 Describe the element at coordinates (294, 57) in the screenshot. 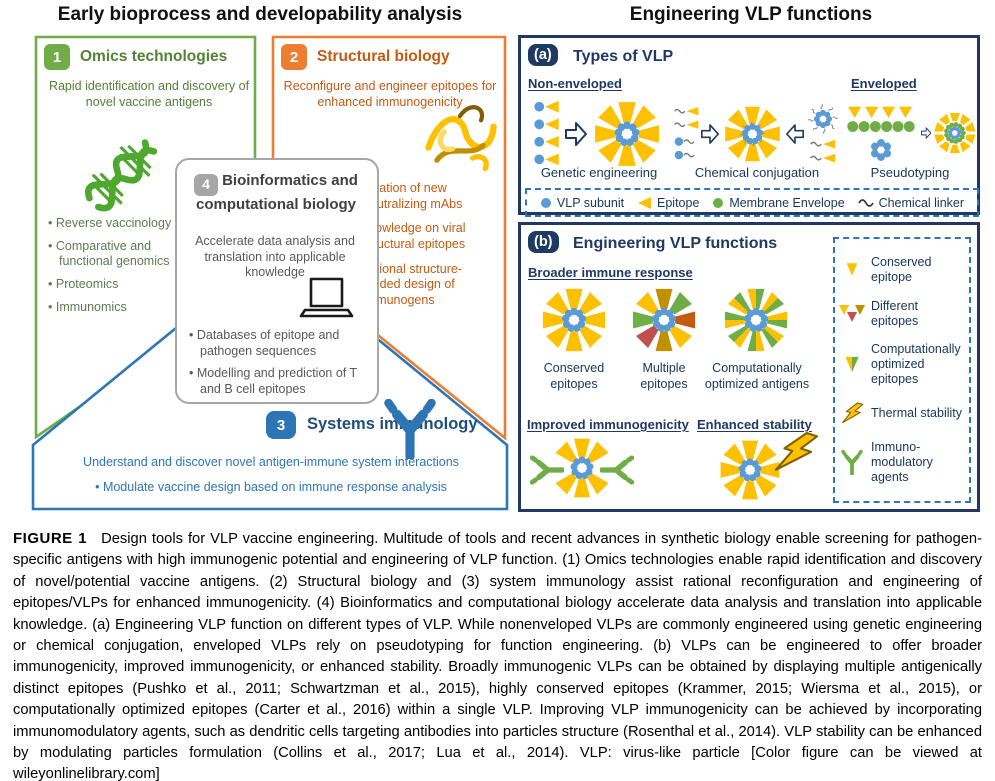

I see `number-badge-2: 2` at that location.